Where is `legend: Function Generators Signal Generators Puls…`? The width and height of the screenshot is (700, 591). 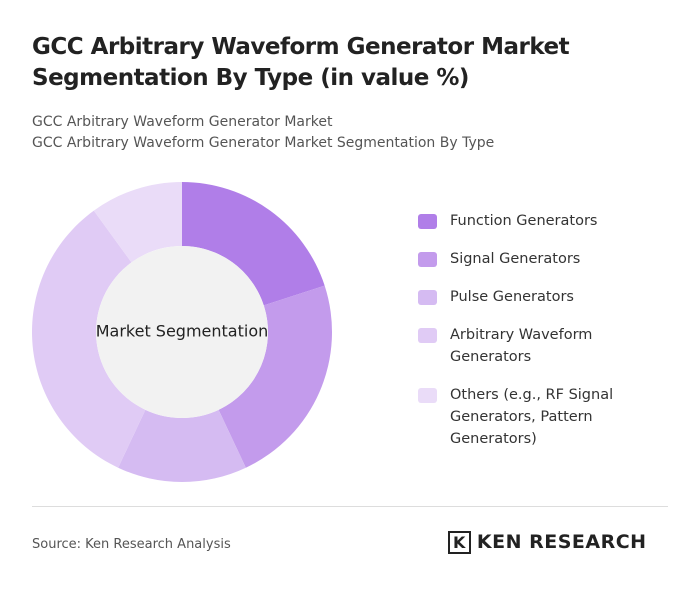
legend: Function Generators Signal Generators Puls… is located at coordinates (538, 338).